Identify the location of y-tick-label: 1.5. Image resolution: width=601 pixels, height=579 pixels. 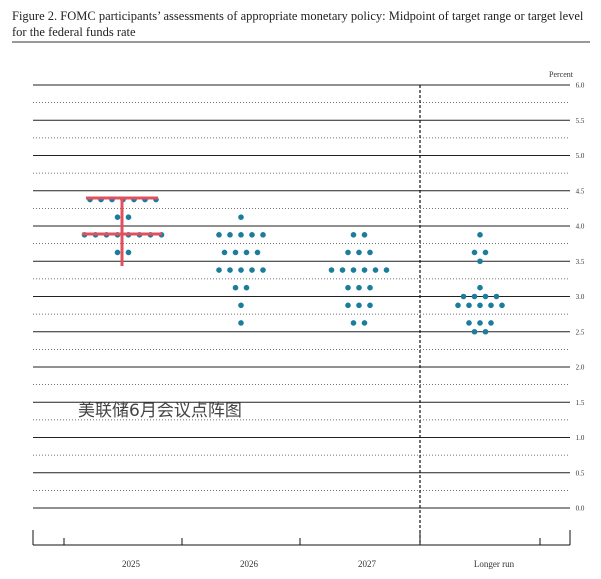
(580, 403).